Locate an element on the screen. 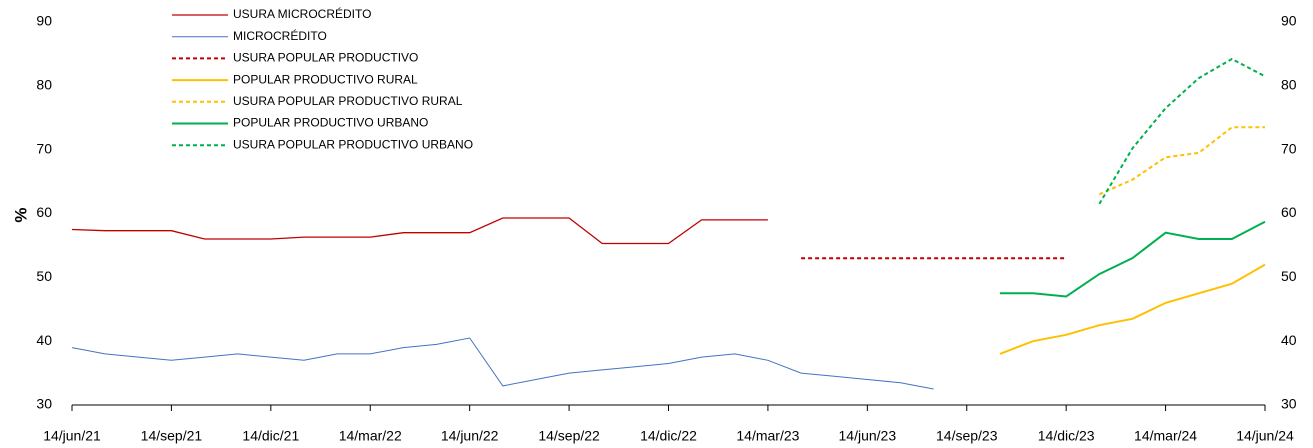  x-tick-label: 14/jun/22 is located at coordinates (470, 436).